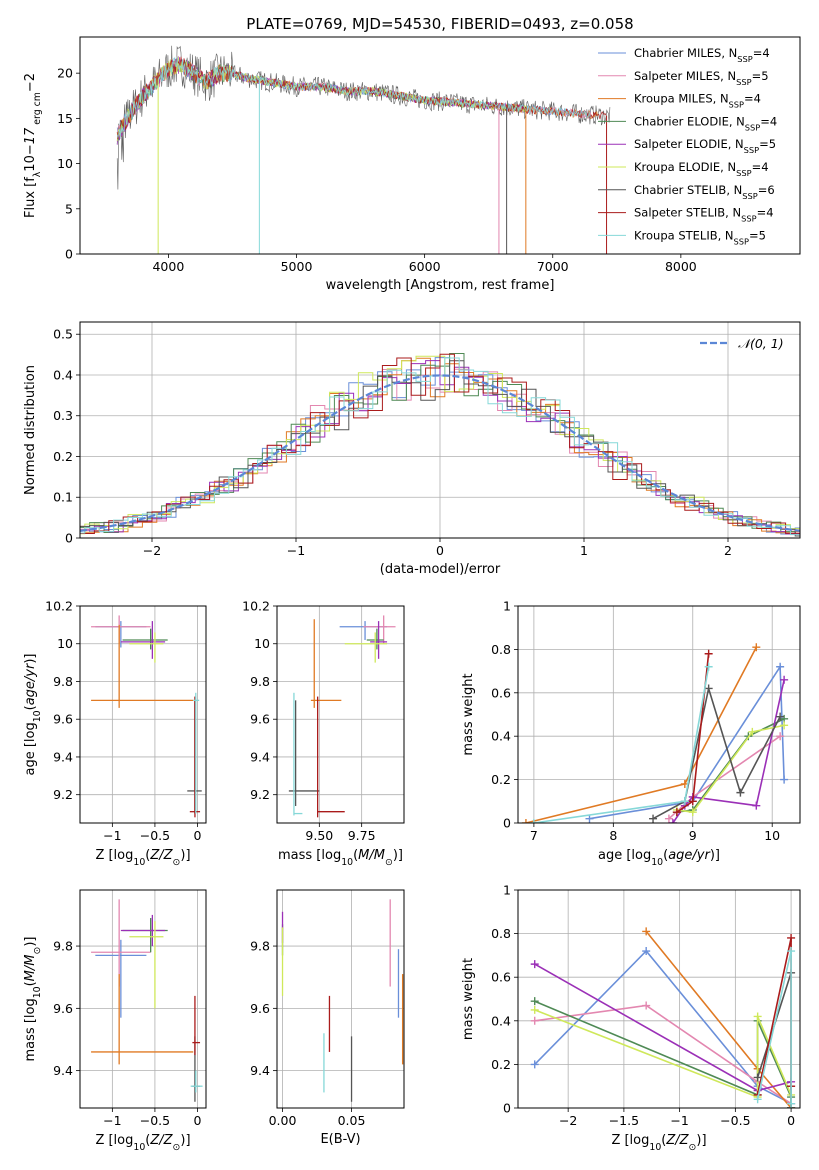 The height and width of the screenshot is (1170, 819). What do you see at coordinates (553, 266) in the screenshot?
I see `x-tick-label: 7000` at bounding box center [553, 266].